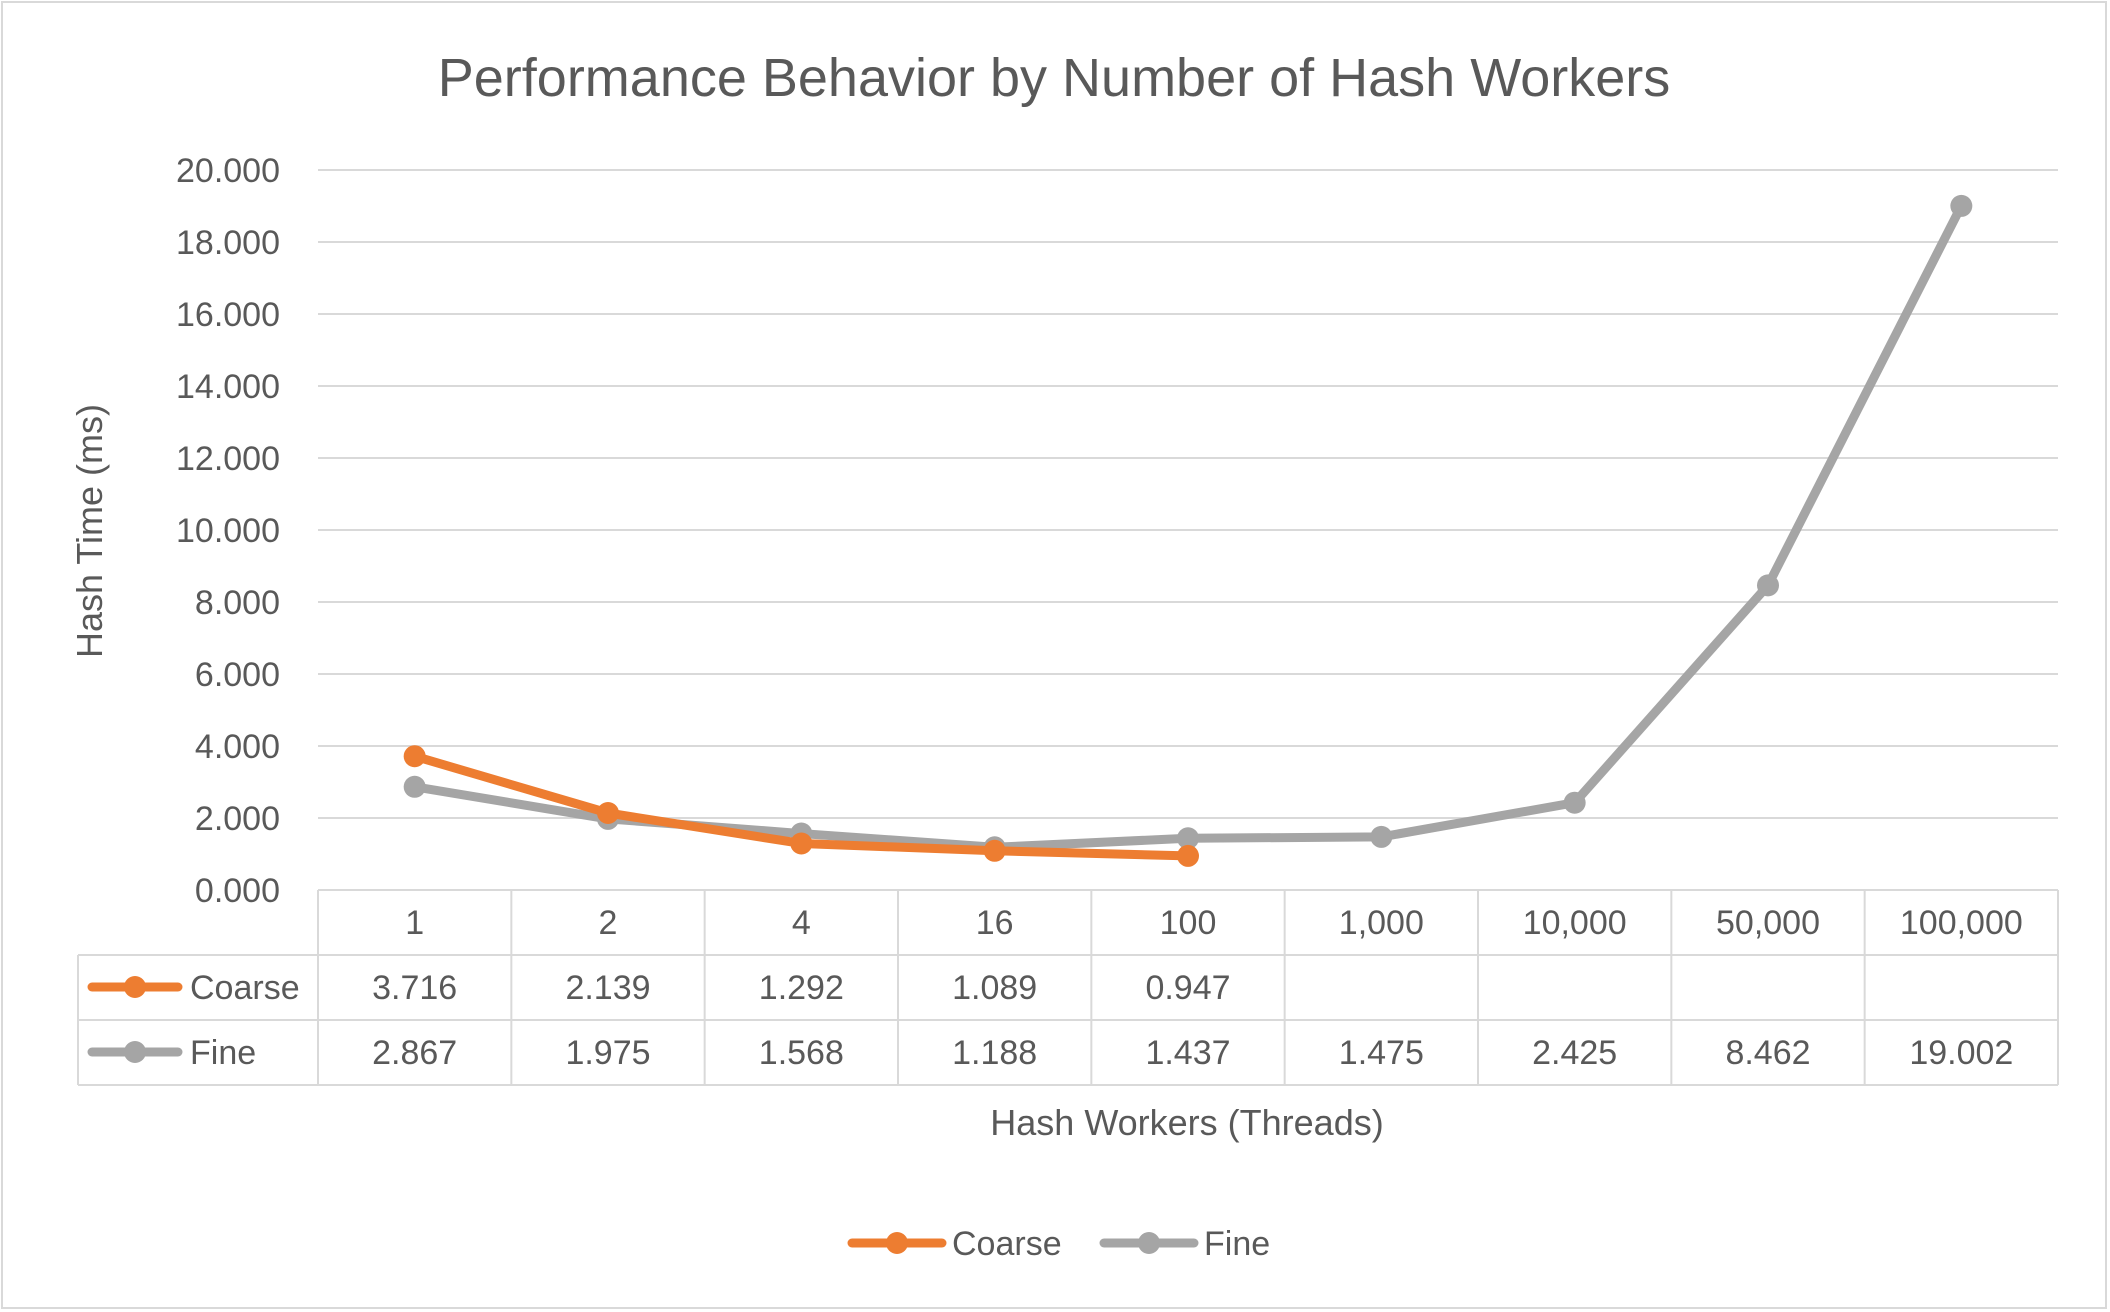  What do you see at coordinates (237, 675) in the screenshot?
I see `y-tick-label: 6.000` at bounding box center [237, 675].